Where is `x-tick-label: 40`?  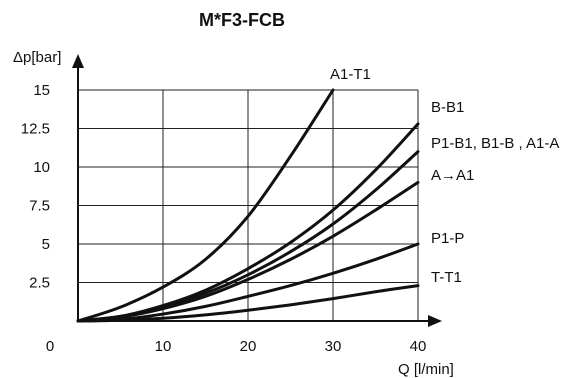 x-tick-label: 40 is located at coordinates (418, 346).